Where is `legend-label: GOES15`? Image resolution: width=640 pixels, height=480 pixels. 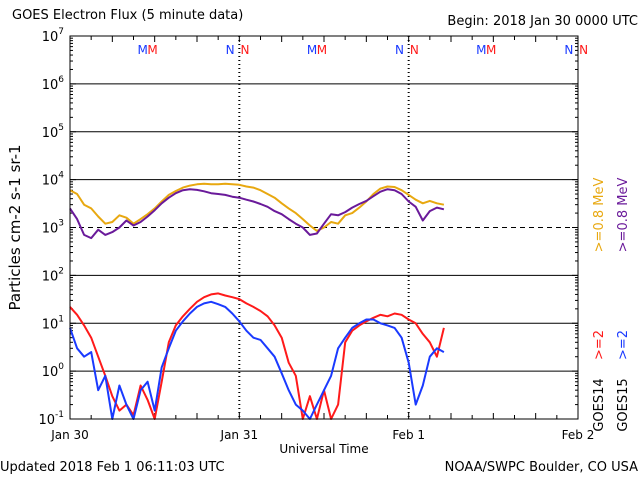
legend-label: GOES15 is located at coordinates (623, 404).